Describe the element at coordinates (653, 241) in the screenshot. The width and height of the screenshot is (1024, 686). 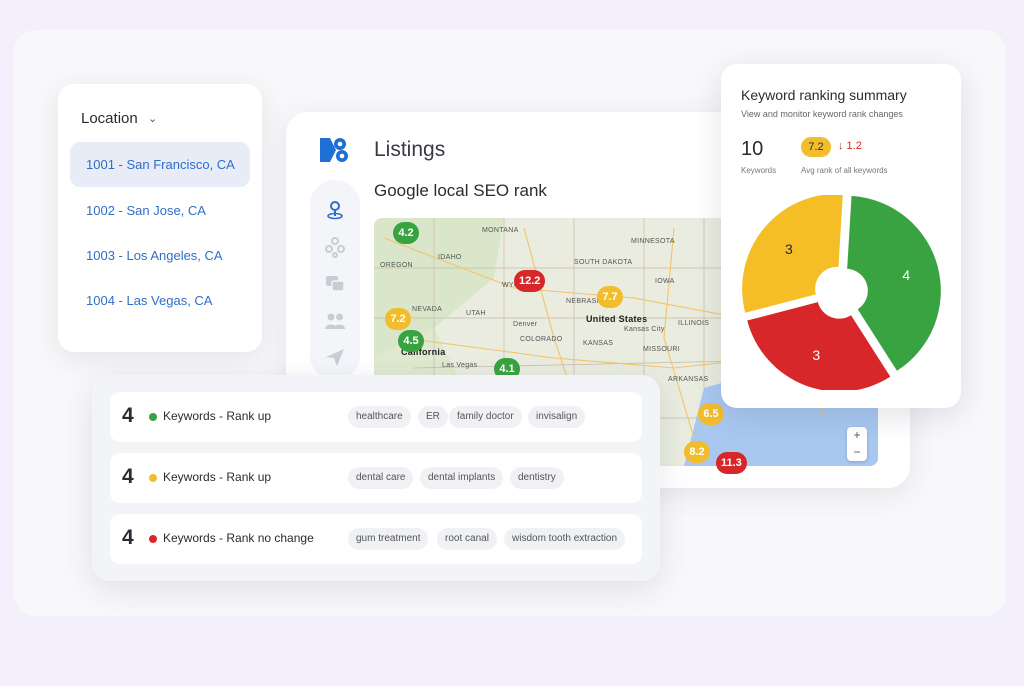
I see `map-label: MINNESOTA` at that location.